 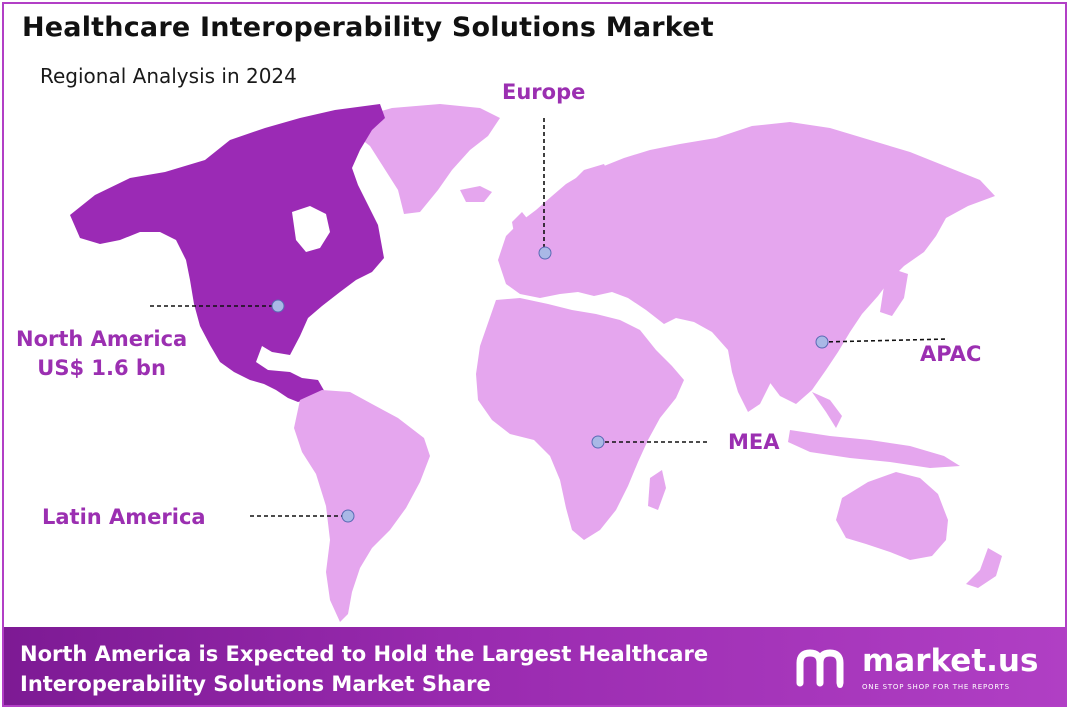 What do you see at coordinates (950, 661) in the screenshot?
I see `logo-name: market.us` at bounding box center [950, 661].